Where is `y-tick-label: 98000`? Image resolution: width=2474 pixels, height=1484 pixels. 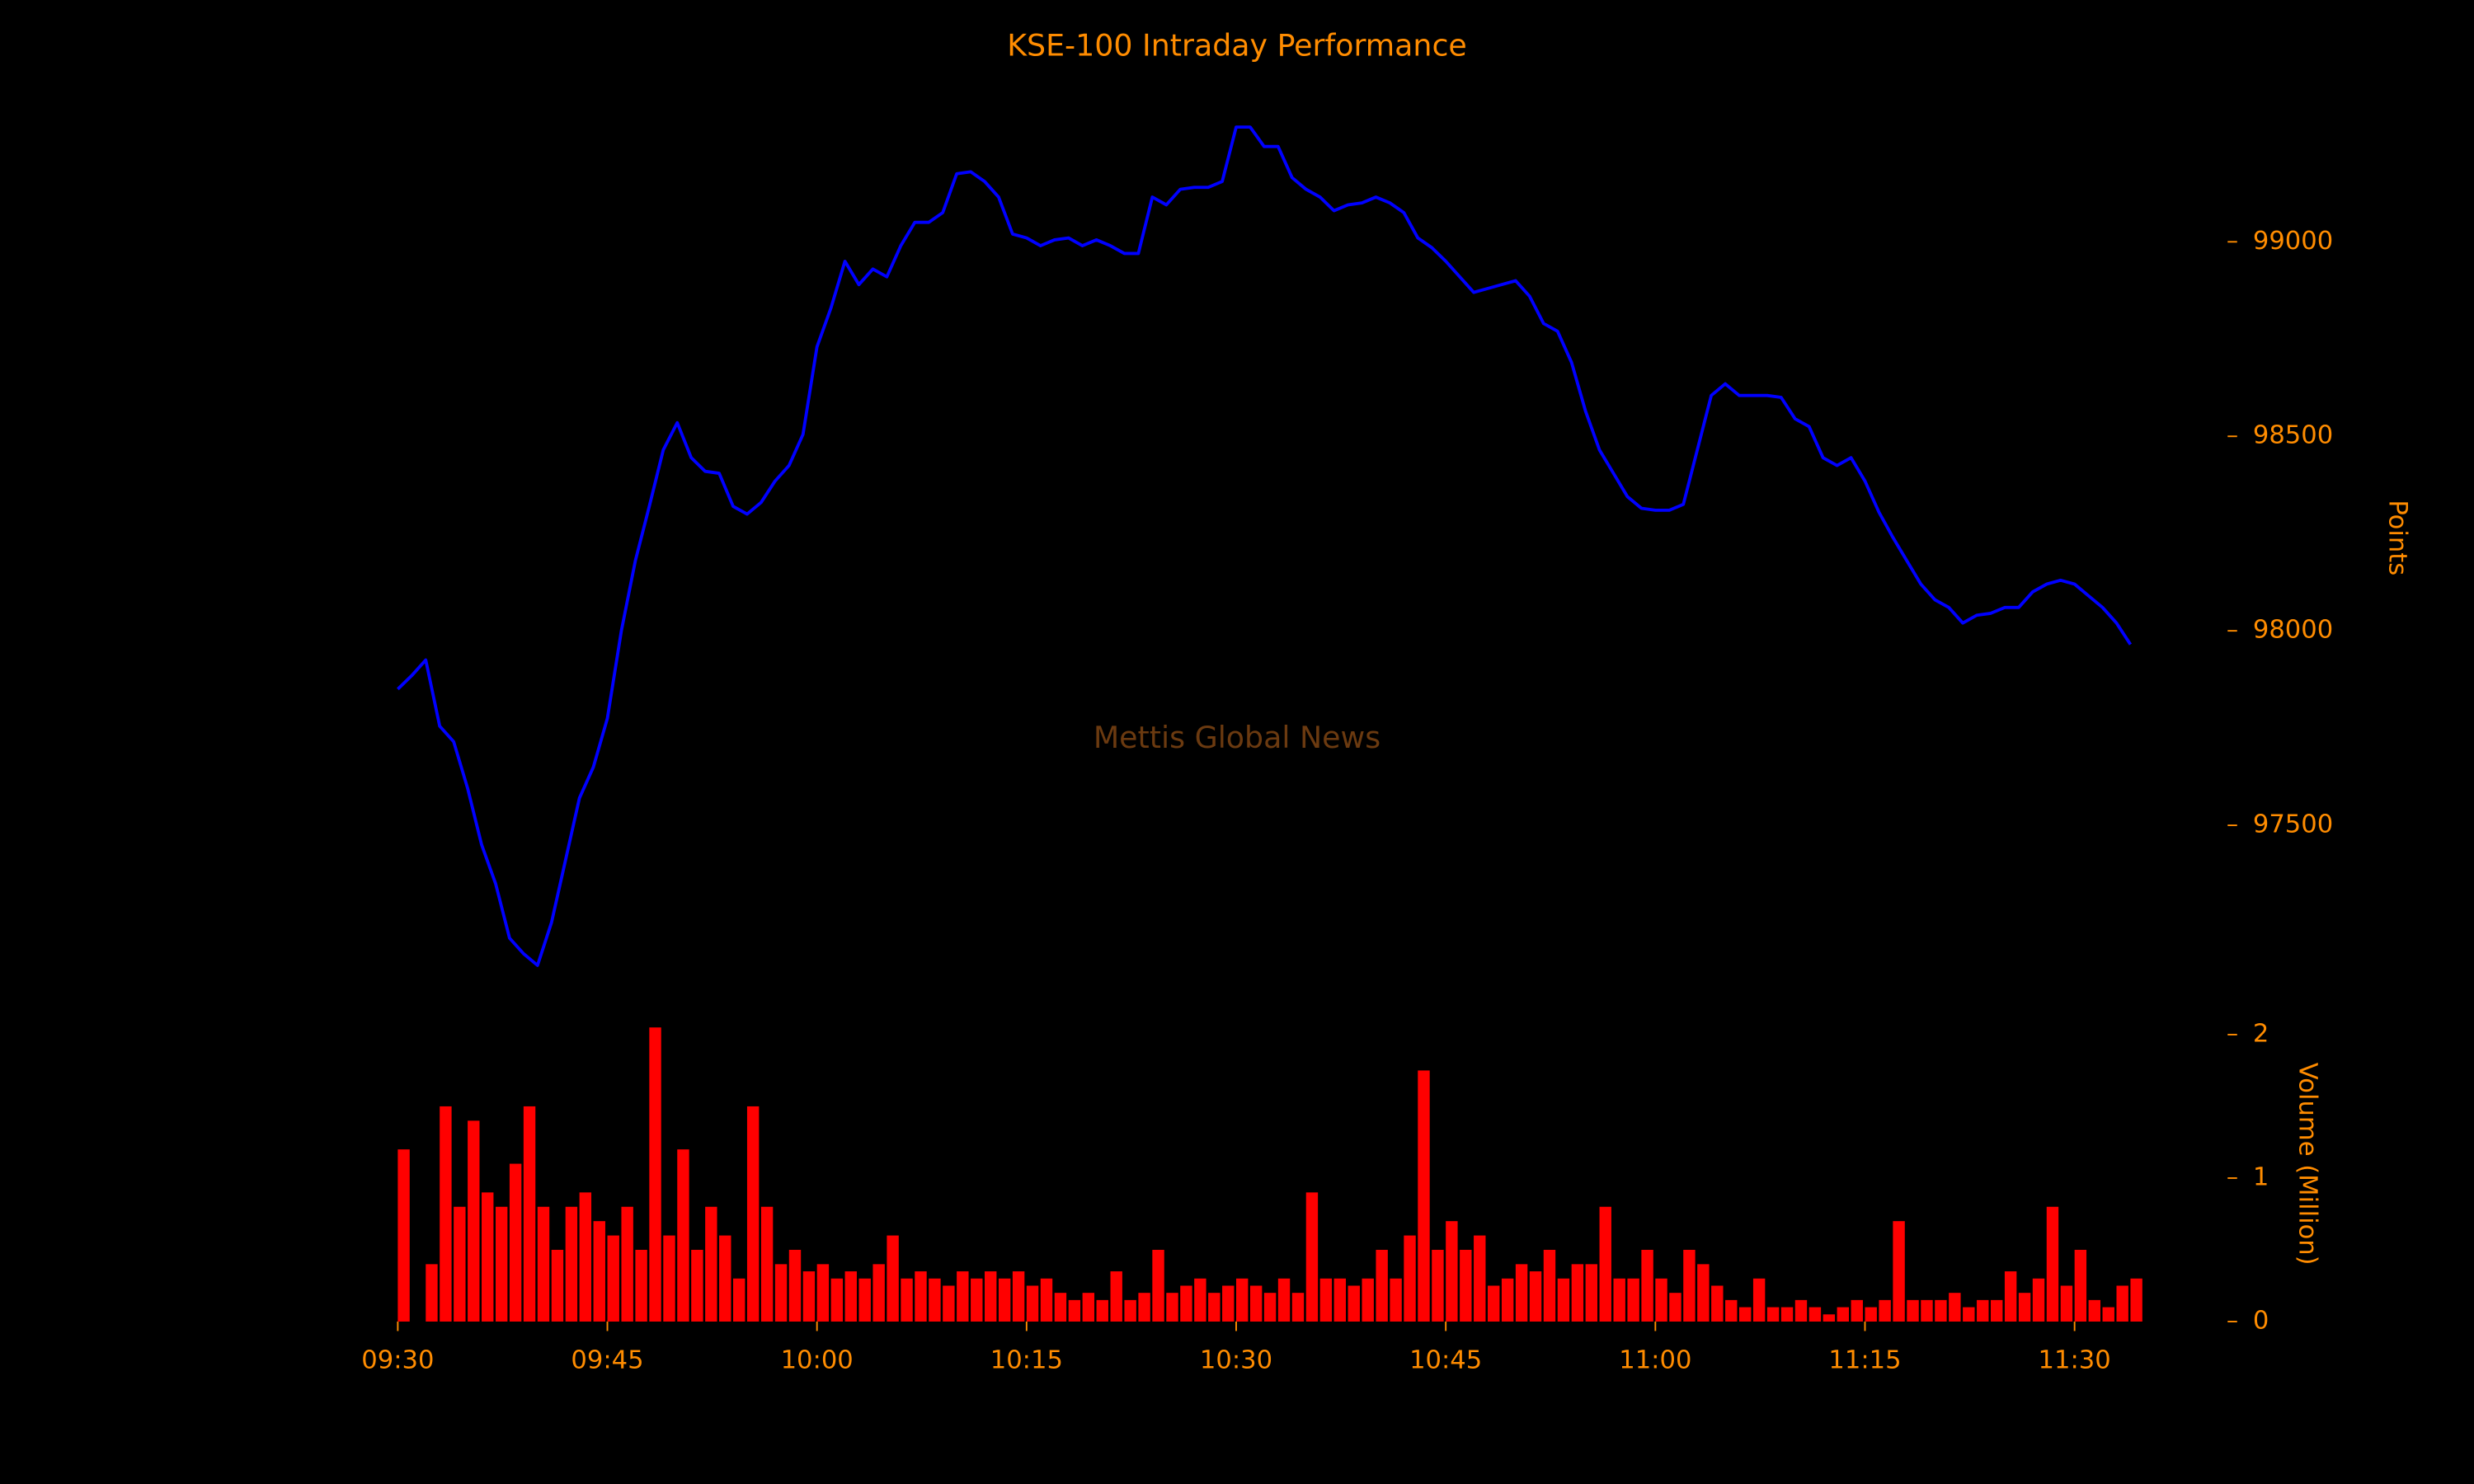
y-tick-label: 98000 is located at coordinates (2293, 630).